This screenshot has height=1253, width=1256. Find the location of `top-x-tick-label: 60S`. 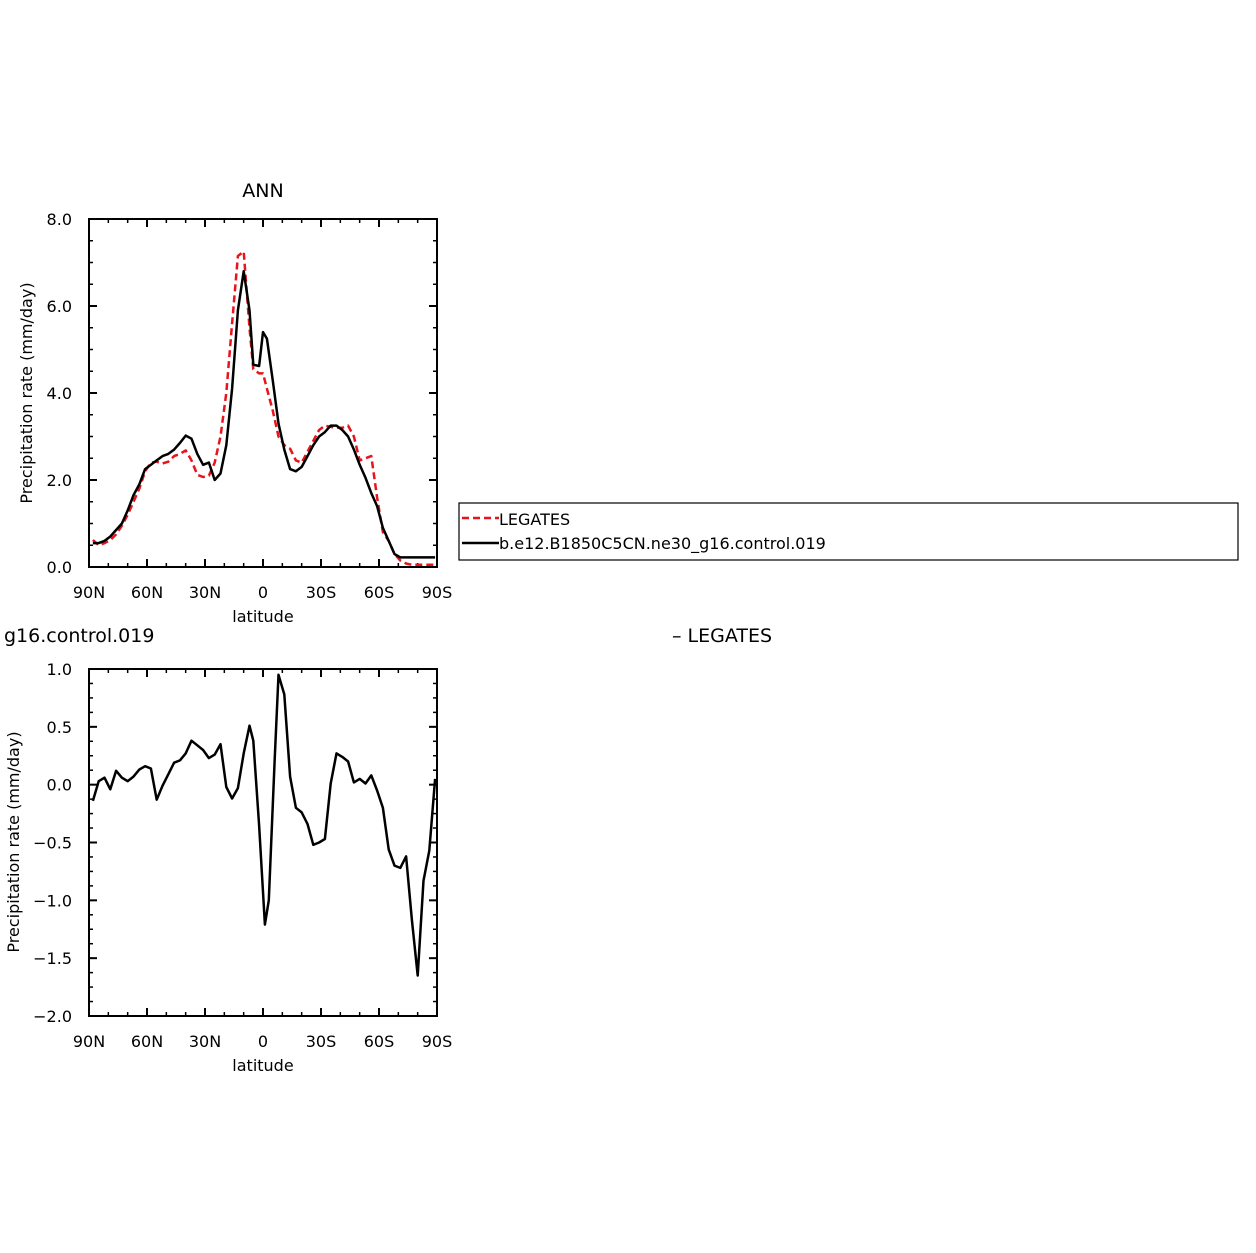

top-x-tick-label: 60S is located at coordinates (379, 592).